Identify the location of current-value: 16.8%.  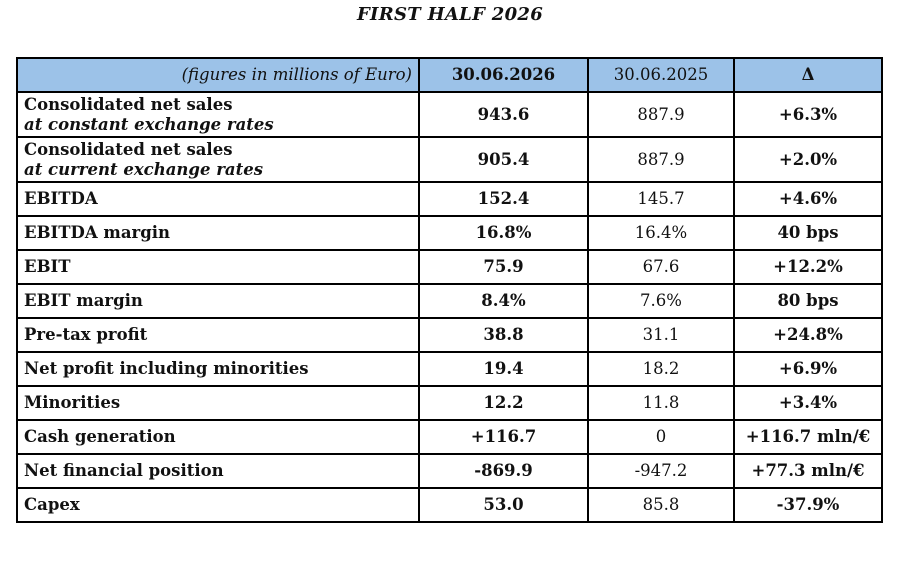
(503, 233).